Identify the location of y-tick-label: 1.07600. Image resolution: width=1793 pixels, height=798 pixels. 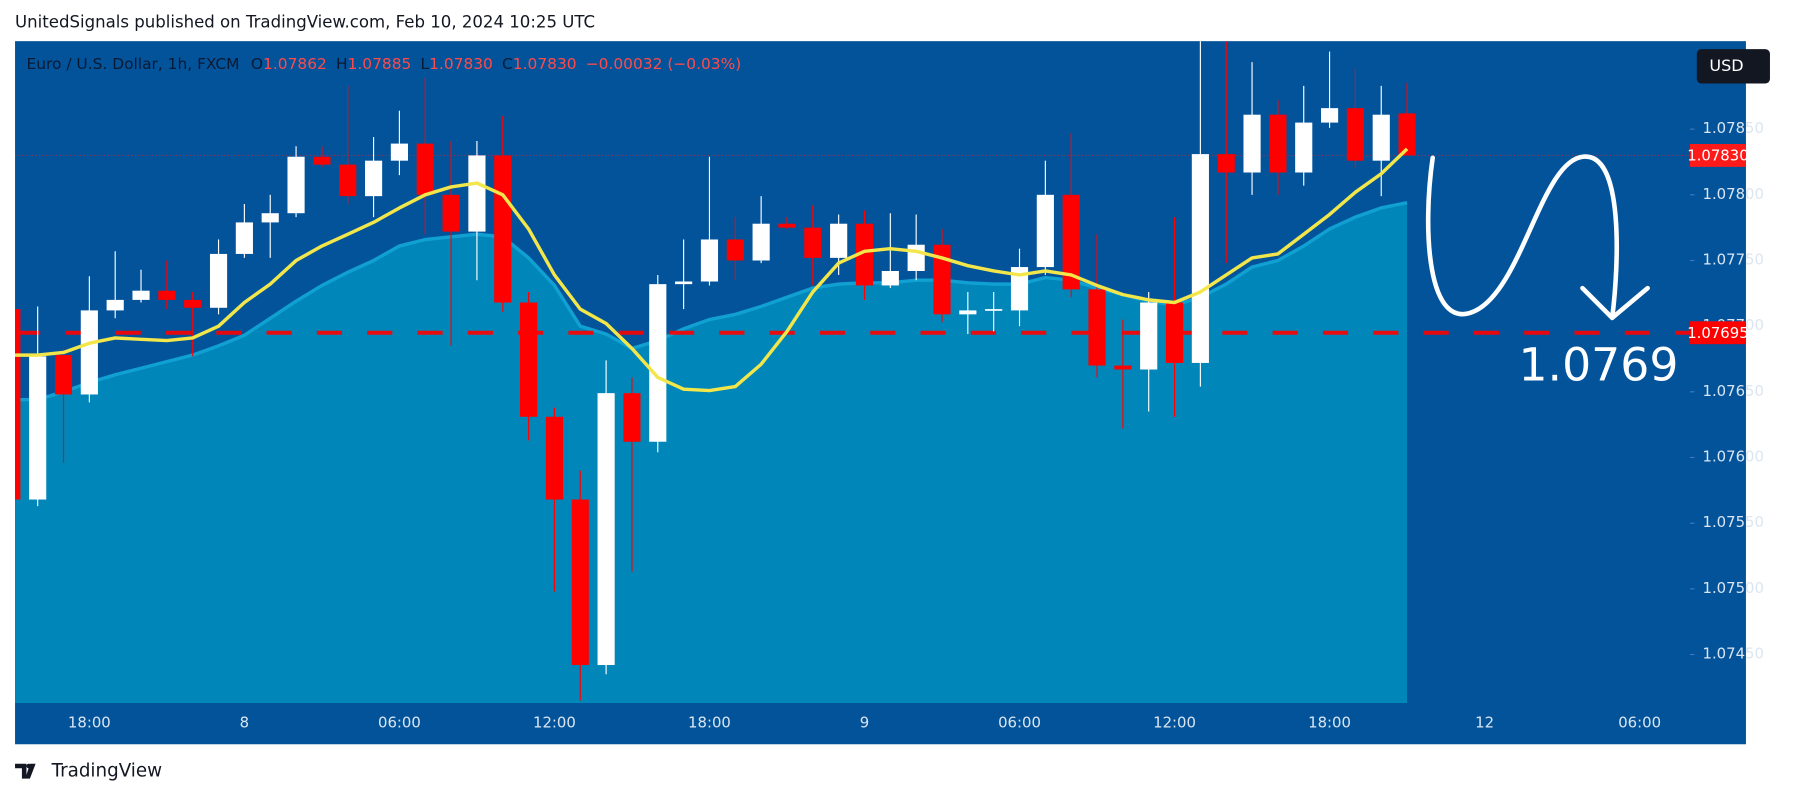
(1733, 457).